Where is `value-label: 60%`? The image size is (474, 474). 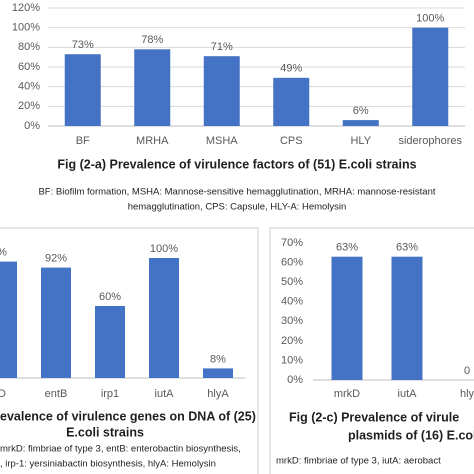
value-label: 60% is located at coordinates (110, 297).